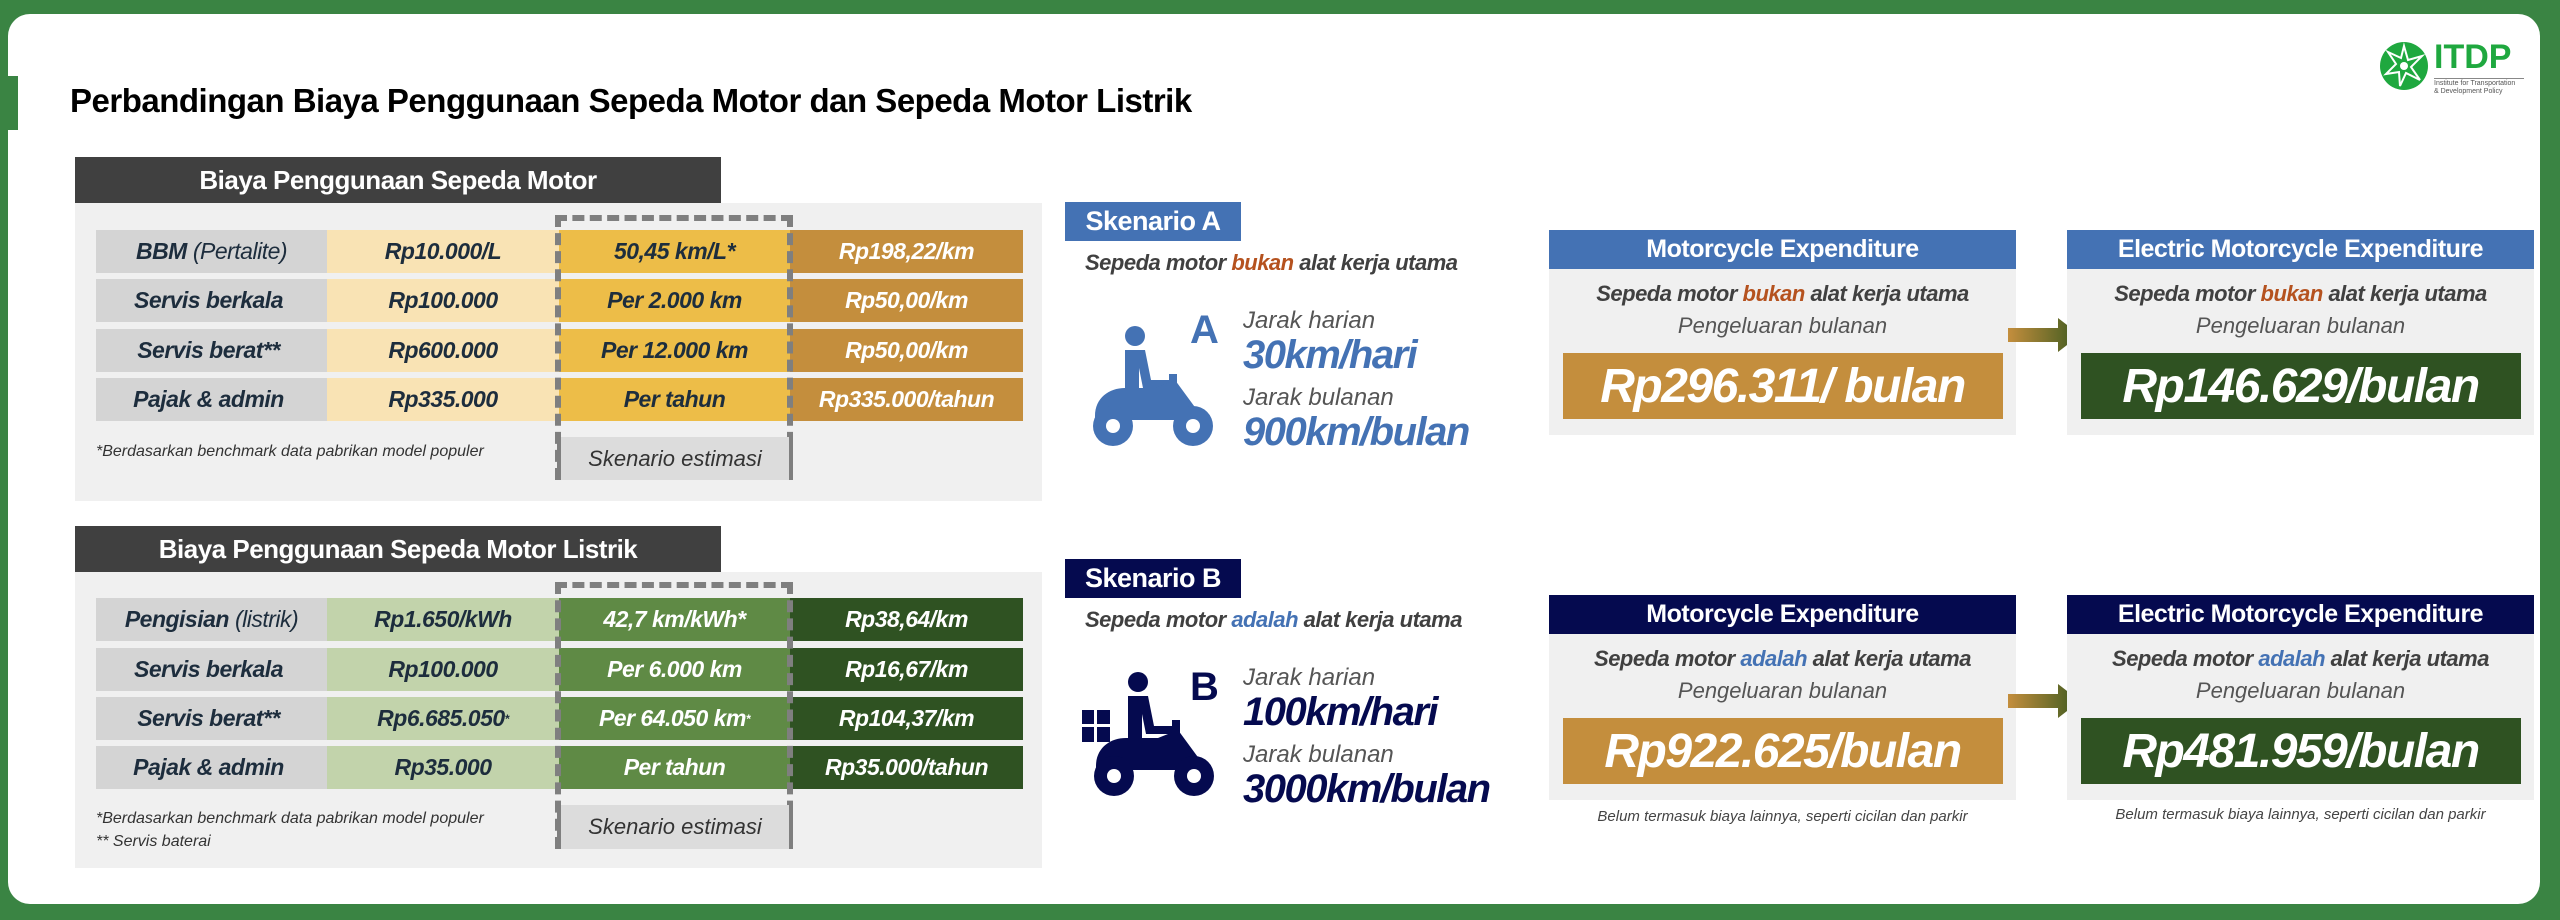  Describe the element at coordinates (1782, 614) in the screenshot. I see `card-header: Motorcycle Expenditure` at that location.